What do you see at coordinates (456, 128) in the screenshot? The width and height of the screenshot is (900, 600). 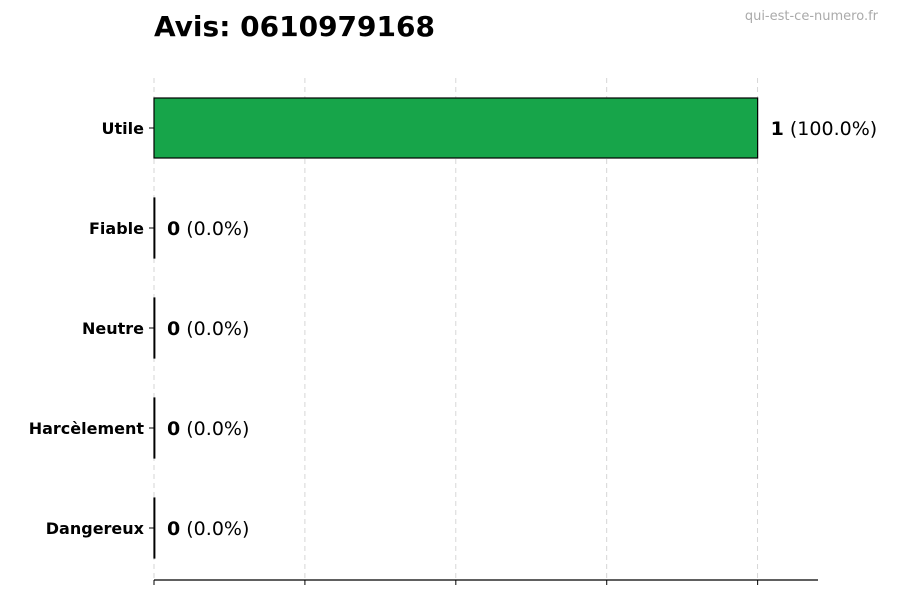 I see `bar-utile` at bounding box center [456, 128].